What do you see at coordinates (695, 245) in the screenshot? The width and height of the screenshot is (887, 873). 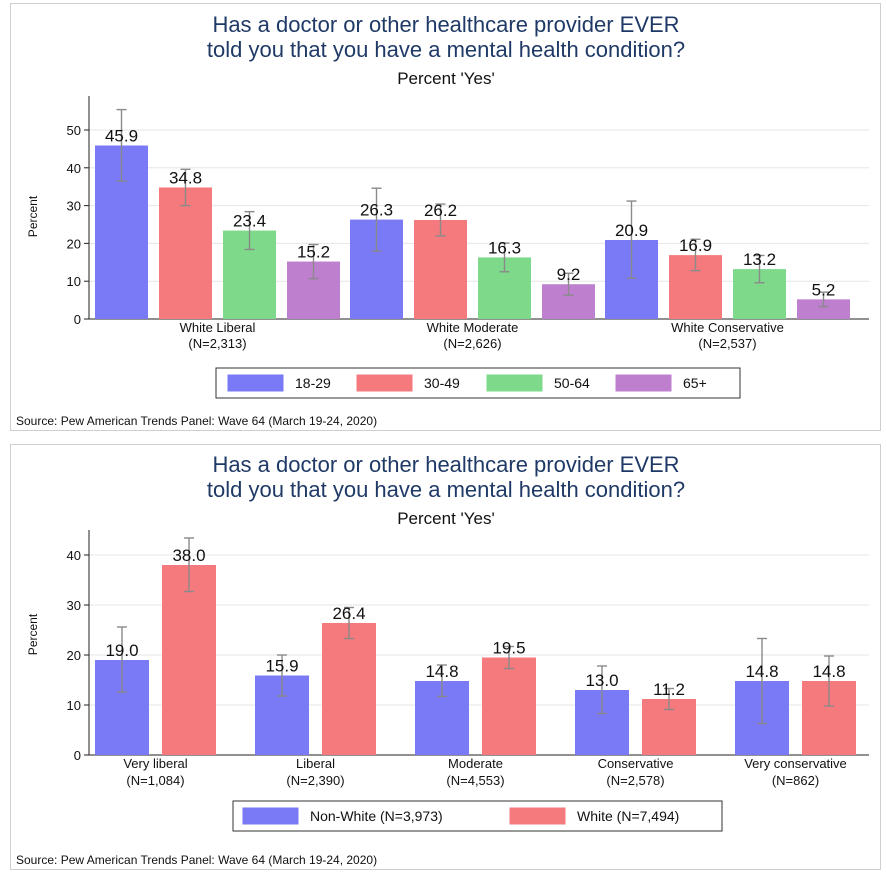 I see `data-label: 16.9` at bounding box center [695, 245].